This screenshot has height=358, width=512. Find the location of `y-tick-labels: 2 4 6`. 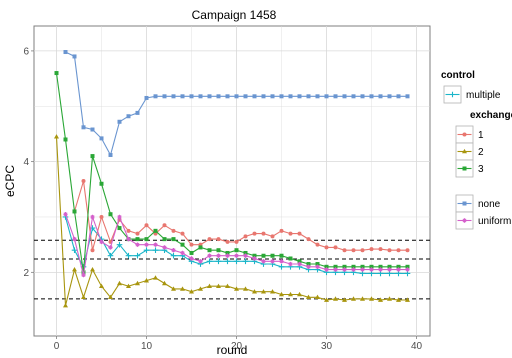

y-tick-labels: 2 4 6 is located at coordinates (26, 162).